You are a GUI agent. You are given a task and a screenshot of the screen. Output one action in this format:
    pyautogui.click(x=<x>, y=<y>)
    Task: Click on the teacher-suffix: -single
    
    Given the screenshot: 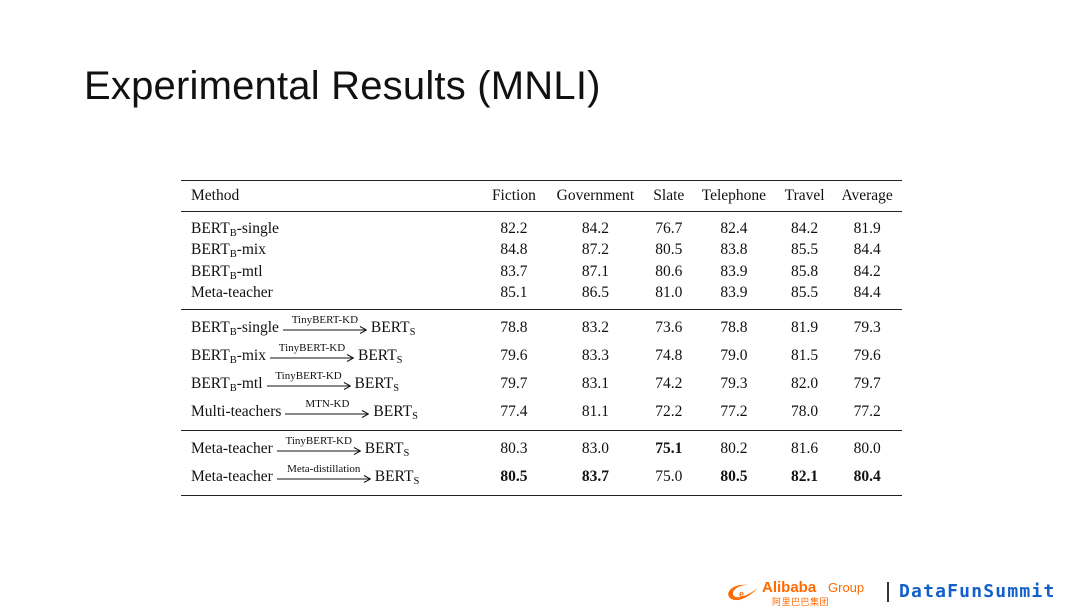 What is the action you would take?
    pyautogui.click(x=257, y=228)
    